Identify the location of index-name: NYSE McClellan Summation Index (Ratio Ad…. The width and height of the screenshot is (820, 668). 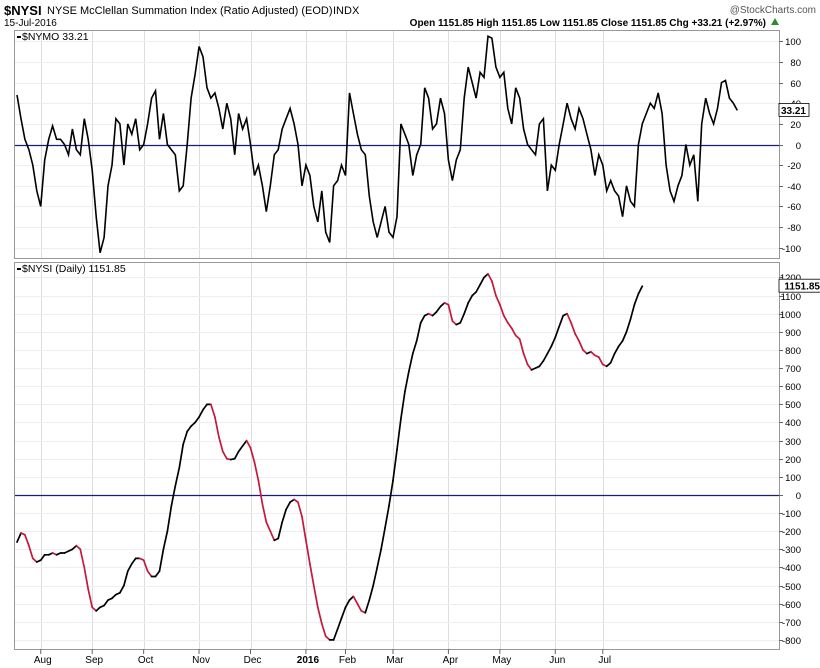
(190, 11).